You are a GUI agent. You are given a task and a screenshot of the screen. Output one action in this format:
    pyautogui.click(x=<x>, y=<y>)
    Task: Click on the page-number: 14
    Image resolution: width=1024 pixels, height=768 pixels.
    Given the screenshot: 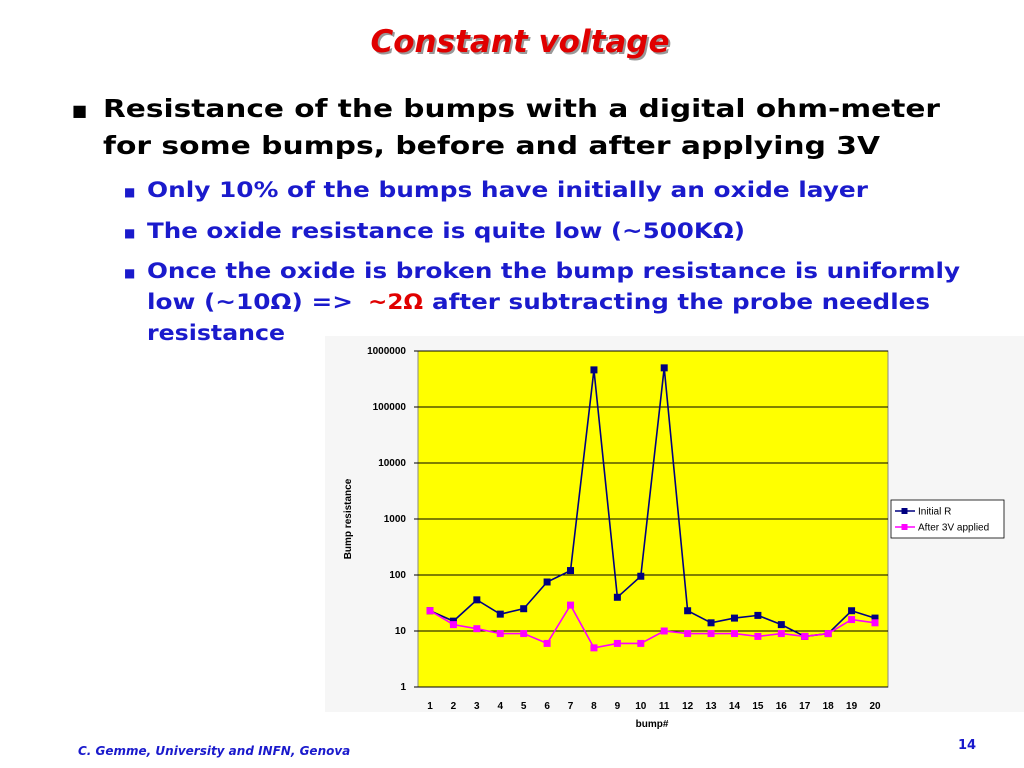 What is the action you would take?
    pyautogui.click(x=967, y=745)
    